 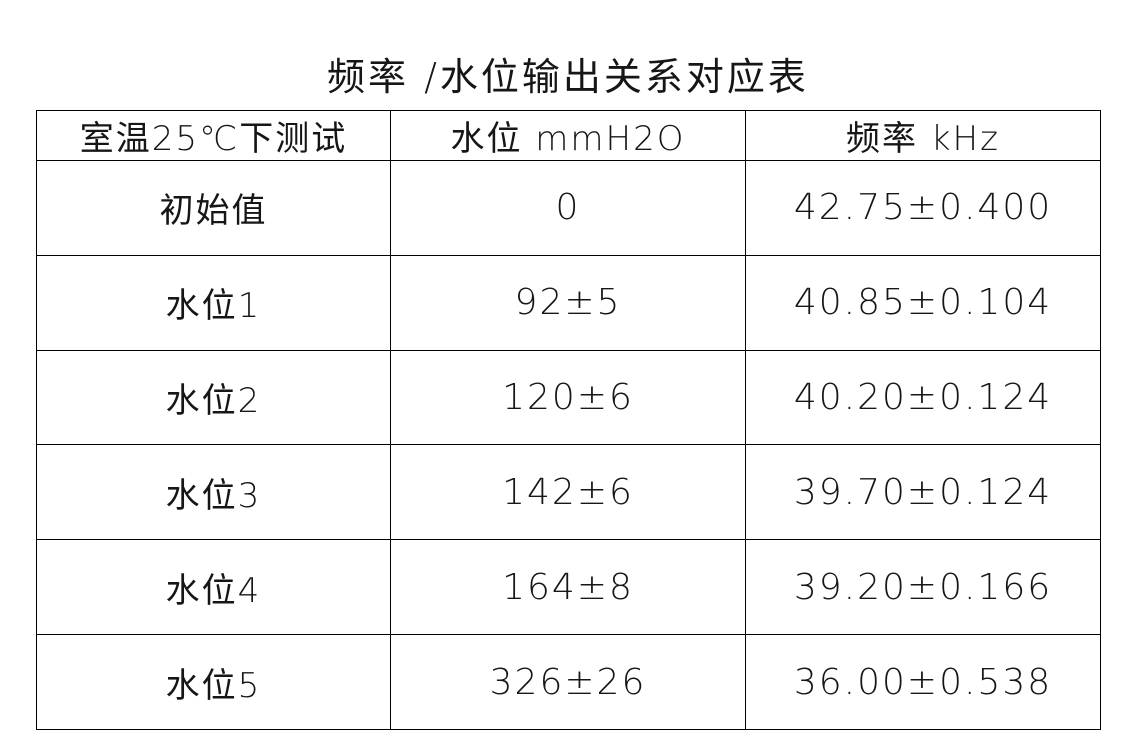 I want to click on frequency-value: 36.00±0.538, so click(x=923, y=682).